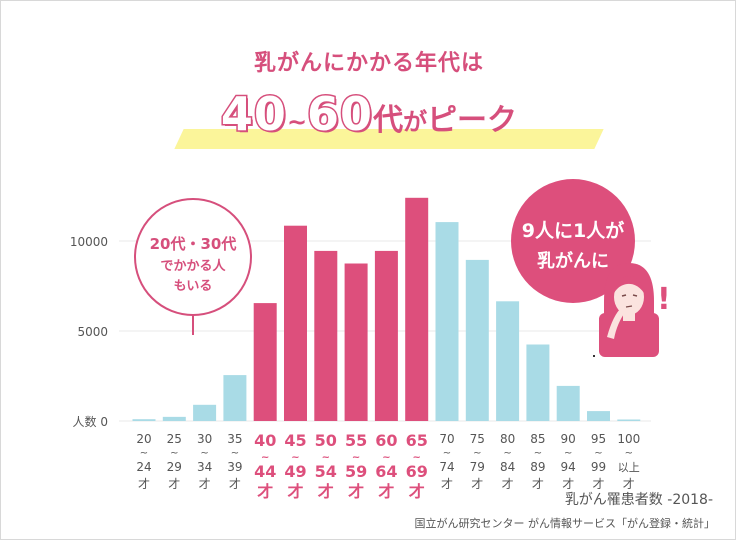  I want to click on x-tick-top: 25, so click(174, 439).